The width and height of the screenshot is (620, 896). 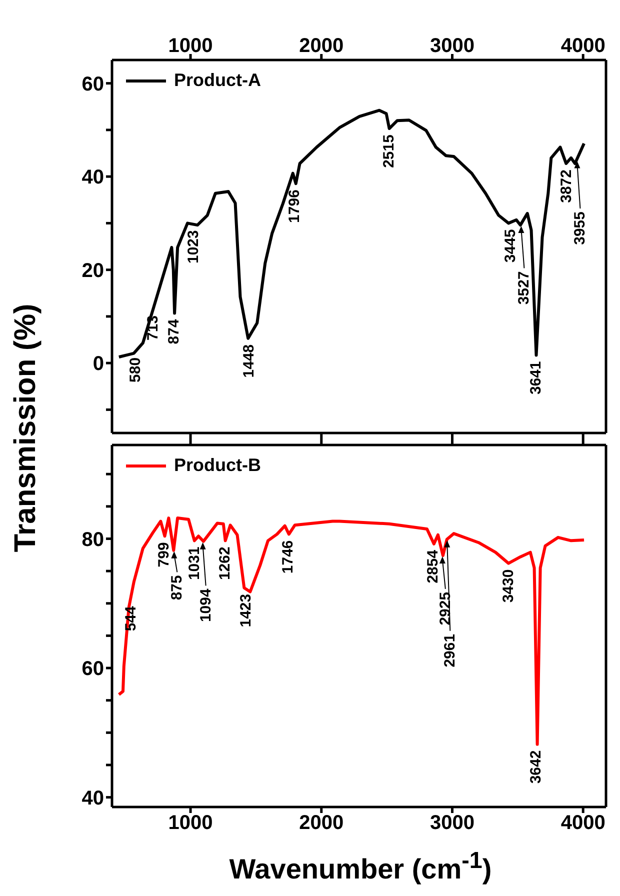 I want to click on annotation: 580, so click(x=135, y=369).